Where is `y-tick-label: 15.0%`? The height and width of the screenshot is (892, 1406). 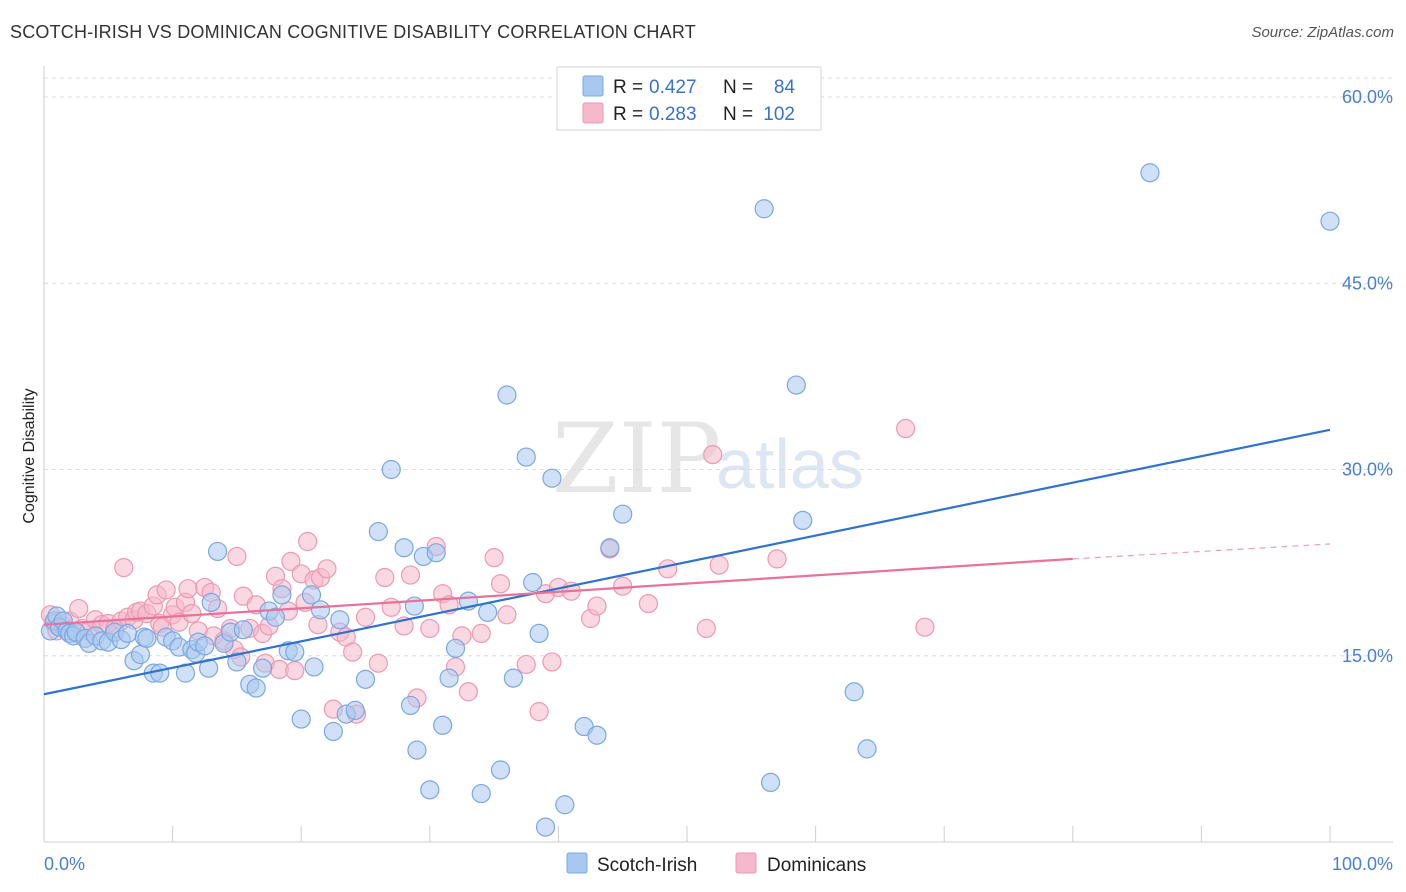
y-tick-label: 15.0% is located at coordinates (1367, 656).